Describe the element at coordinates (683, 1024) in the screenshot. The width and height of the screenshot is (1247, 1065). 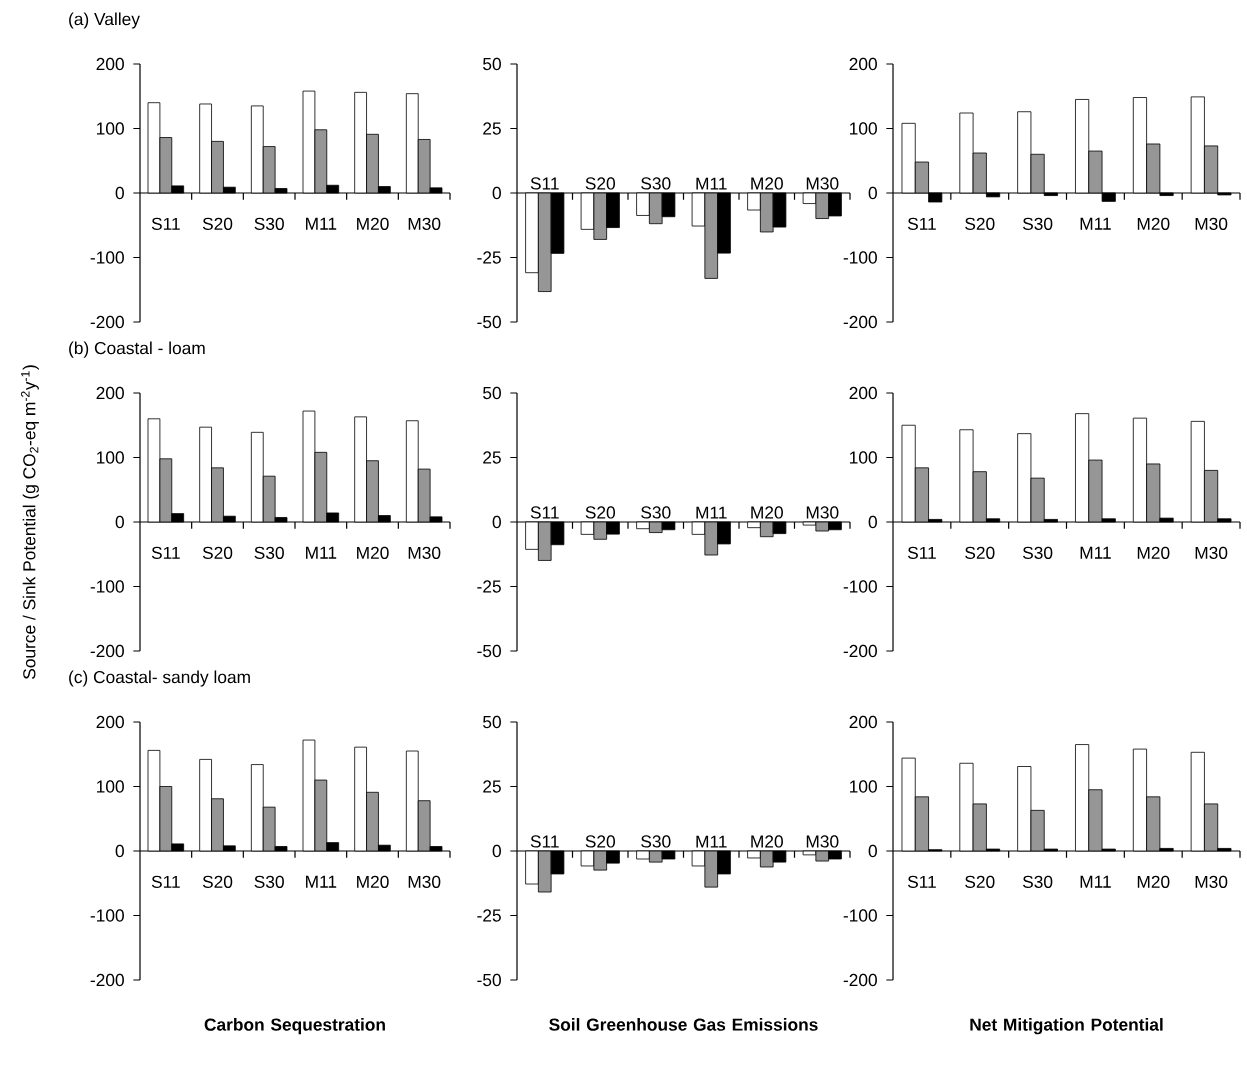
I see `x-axis-title: Soil Greenhouse Gas Emissions` at that location.